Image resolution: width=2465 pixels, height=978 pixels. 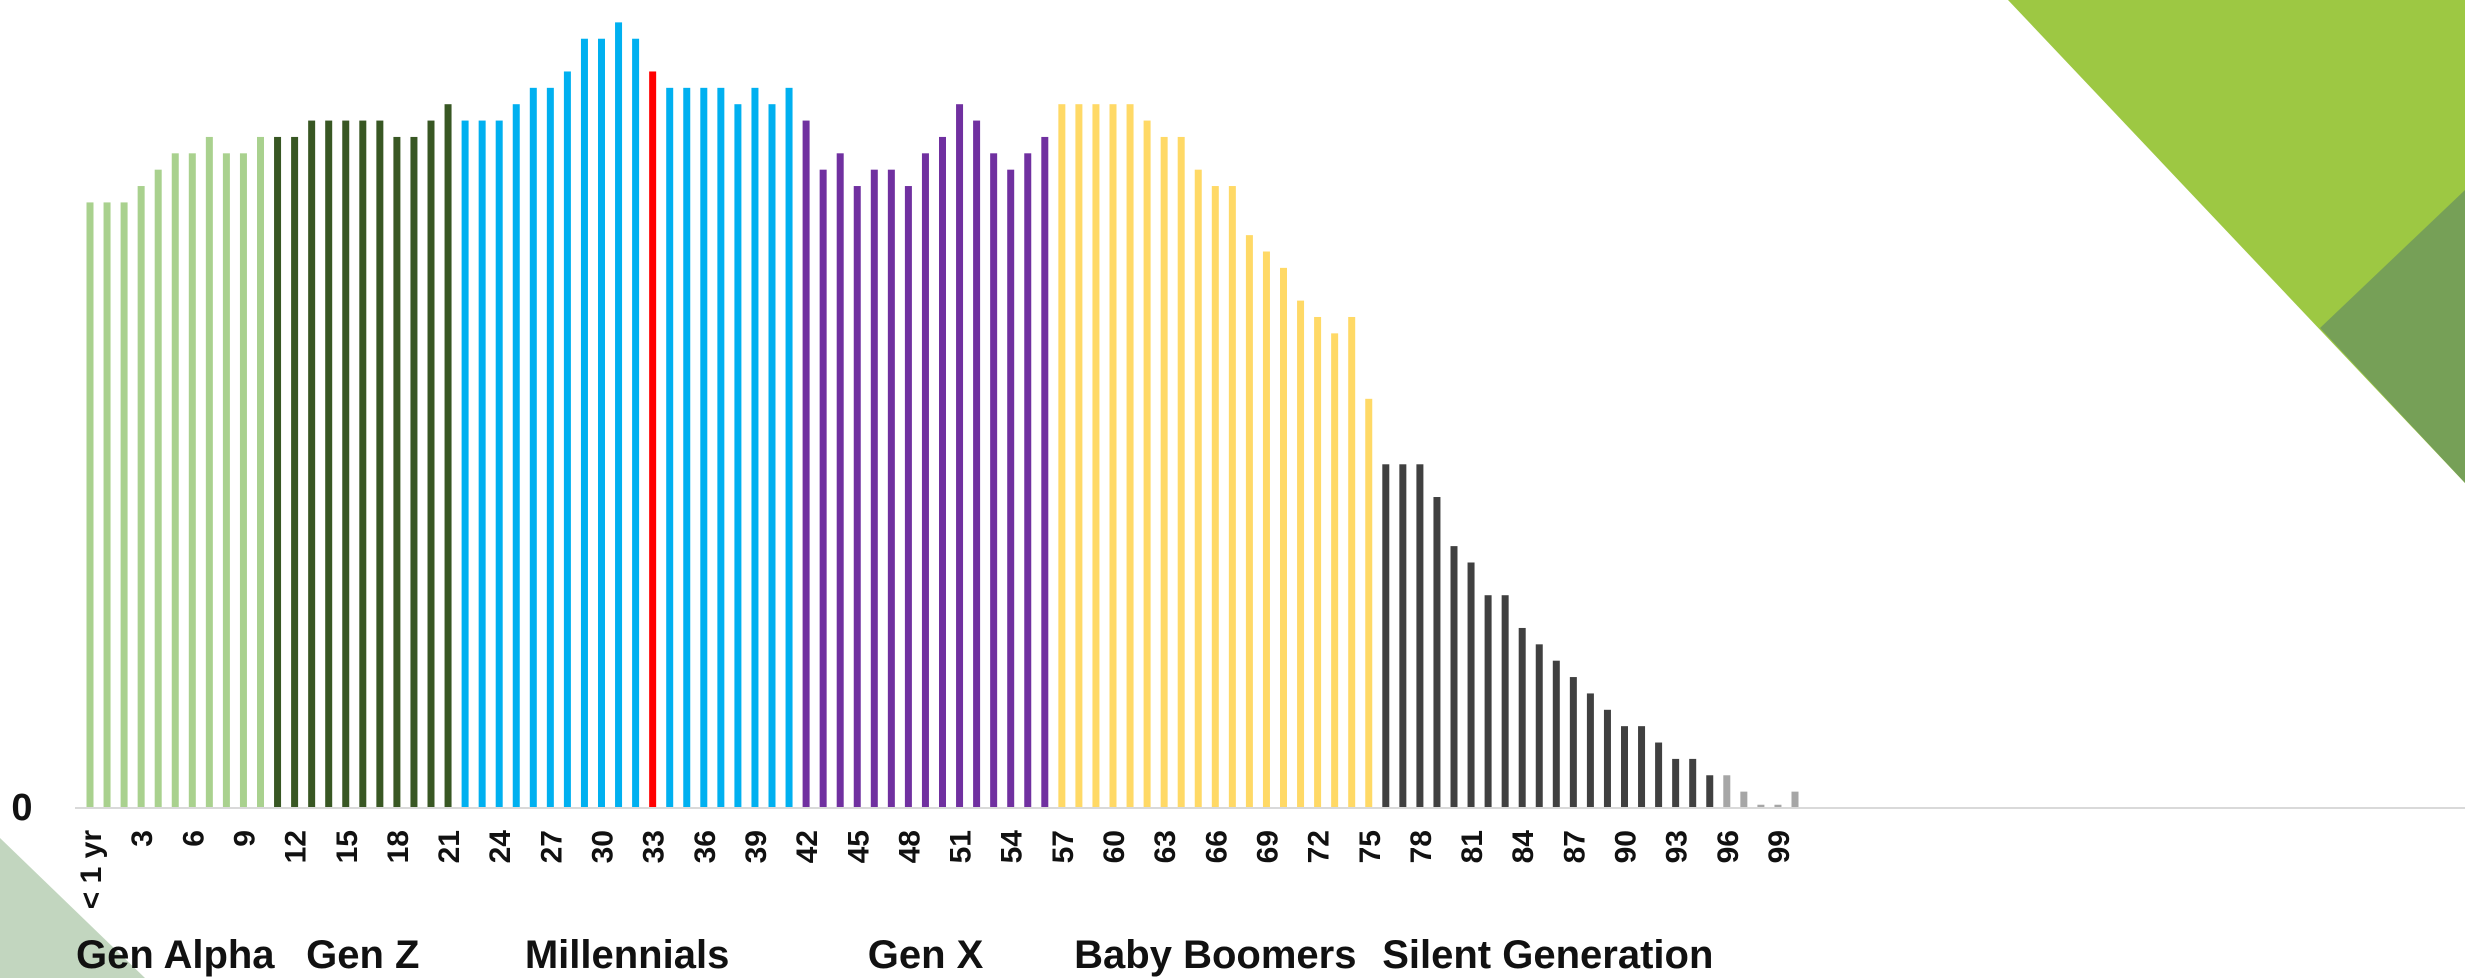 I want to click on x-tick-label: 21, so click(x=449, y=846).